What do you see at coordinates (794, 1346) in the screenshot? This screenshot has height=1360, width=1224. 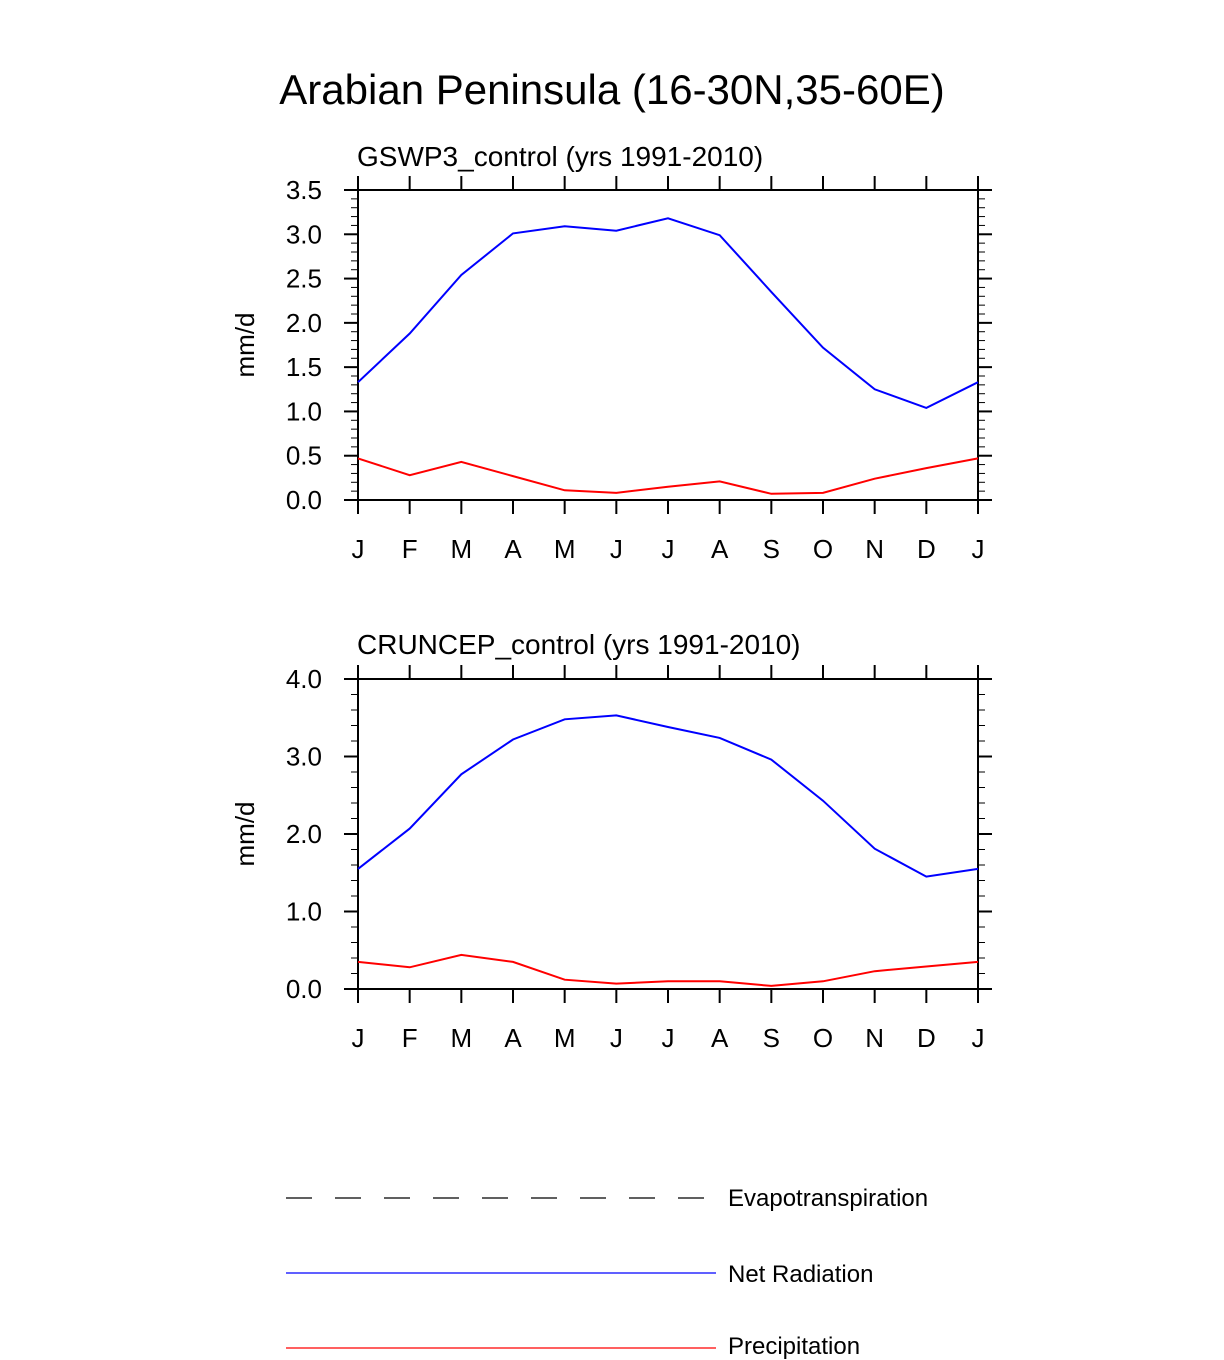 I see `legend-label-precipitation: Precipitation` at bounding box center [794, 1346].